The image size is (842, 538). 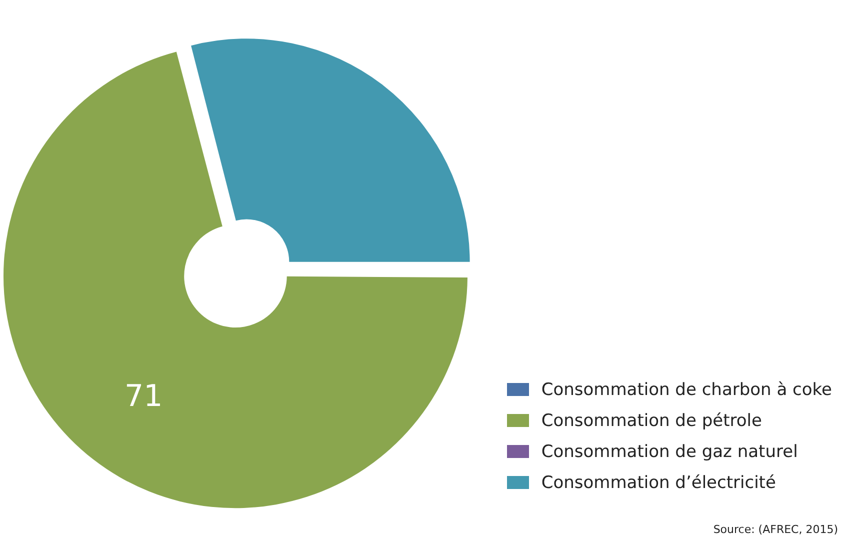 What do you see at coordinates (775, 529) in the screenshot?
I see `source-note: Source: (AFREC, 2015)` at bounding box center [775, 529].